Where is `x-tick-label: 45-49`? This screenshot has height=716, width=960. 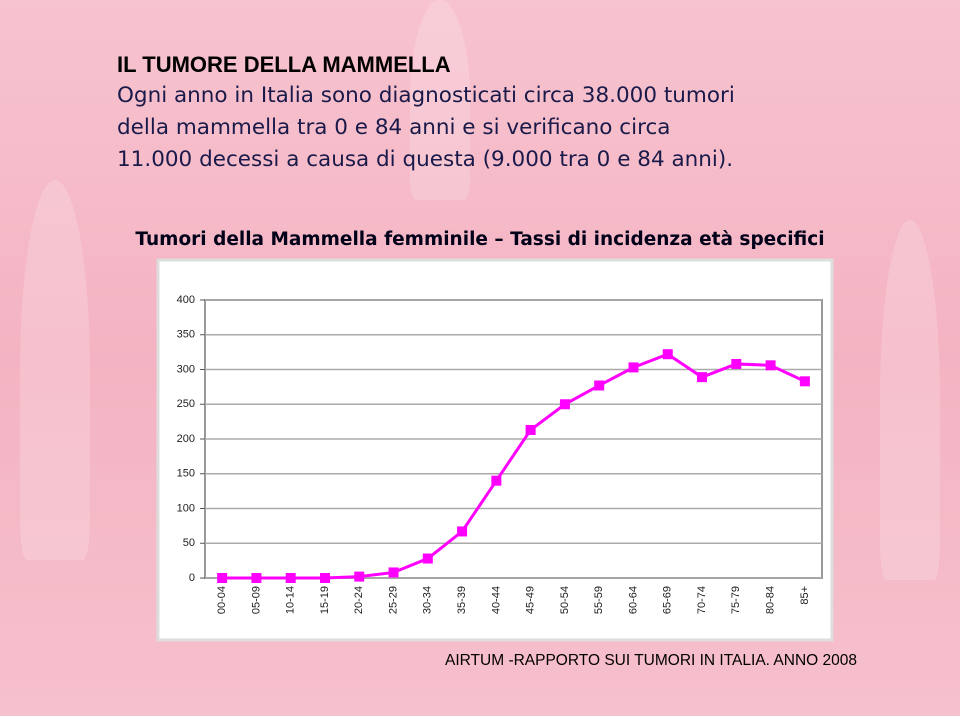
x-tick-label: 45-49 is located at coordinates (531, 600).